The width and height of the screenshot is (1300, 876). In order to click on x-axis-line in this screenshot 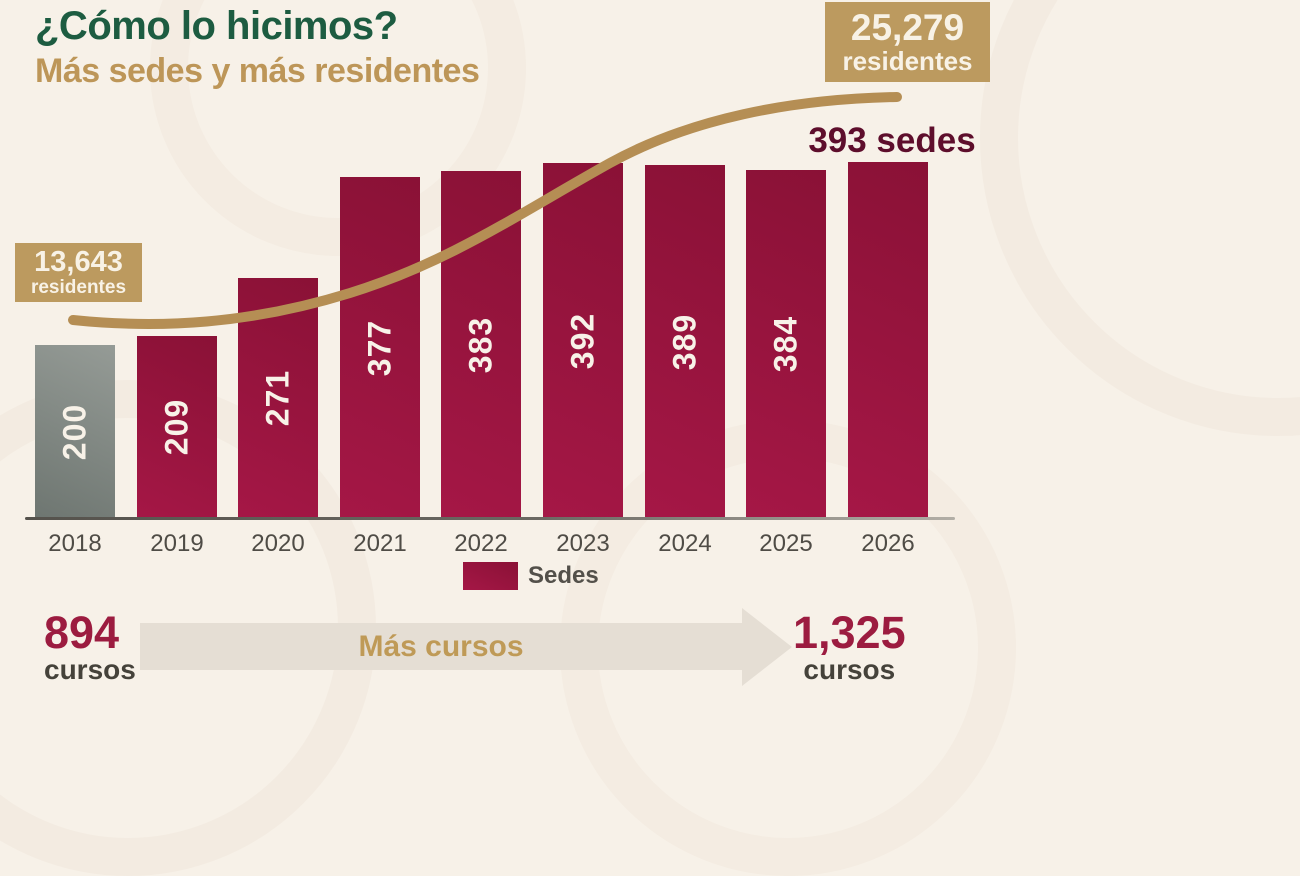, I will do `click(490, 518)`.